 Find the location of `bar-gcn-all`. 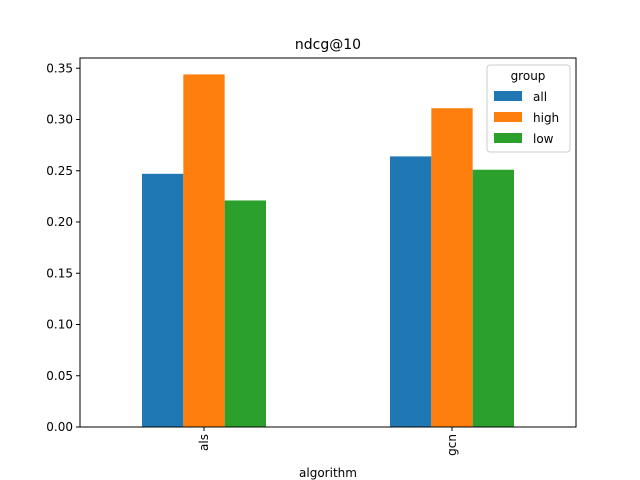

bar-gcn-all is located at coordinates (411, 291).